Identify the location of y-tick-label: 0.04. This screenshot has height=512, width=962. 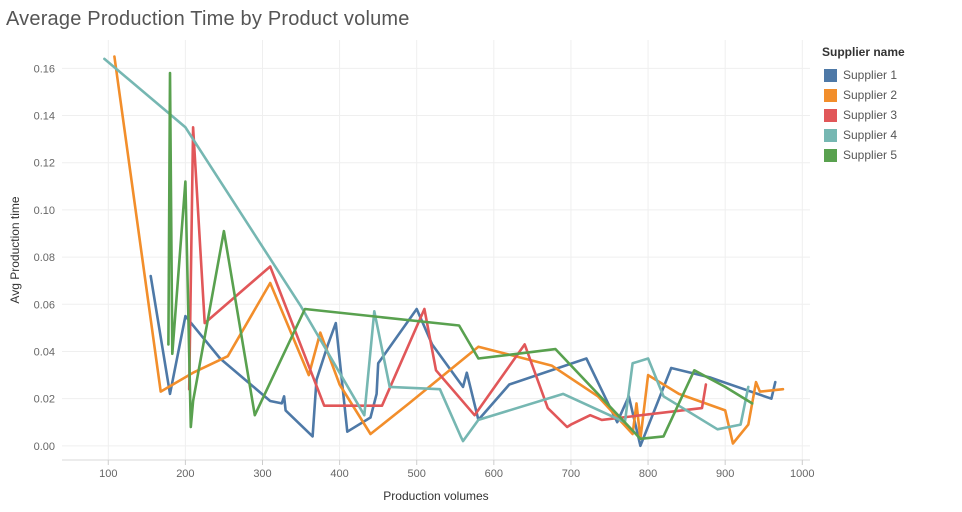
(44, 352).